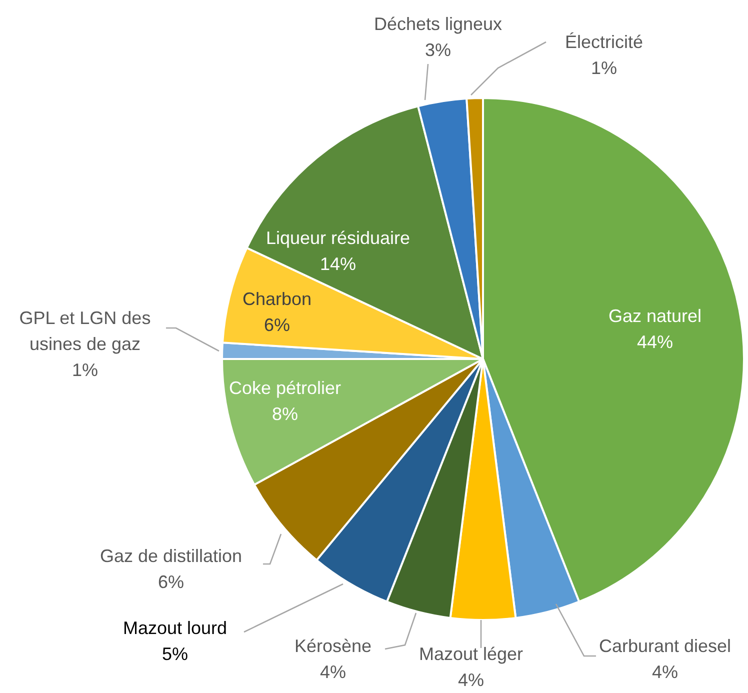 The height and width of the screenshot is (693, 748). What do you see at coordinates (85, 331) in the screenshot?
I see `slice-label: GPL et LGN des usines de gaz` at bounding box center [85, 331].